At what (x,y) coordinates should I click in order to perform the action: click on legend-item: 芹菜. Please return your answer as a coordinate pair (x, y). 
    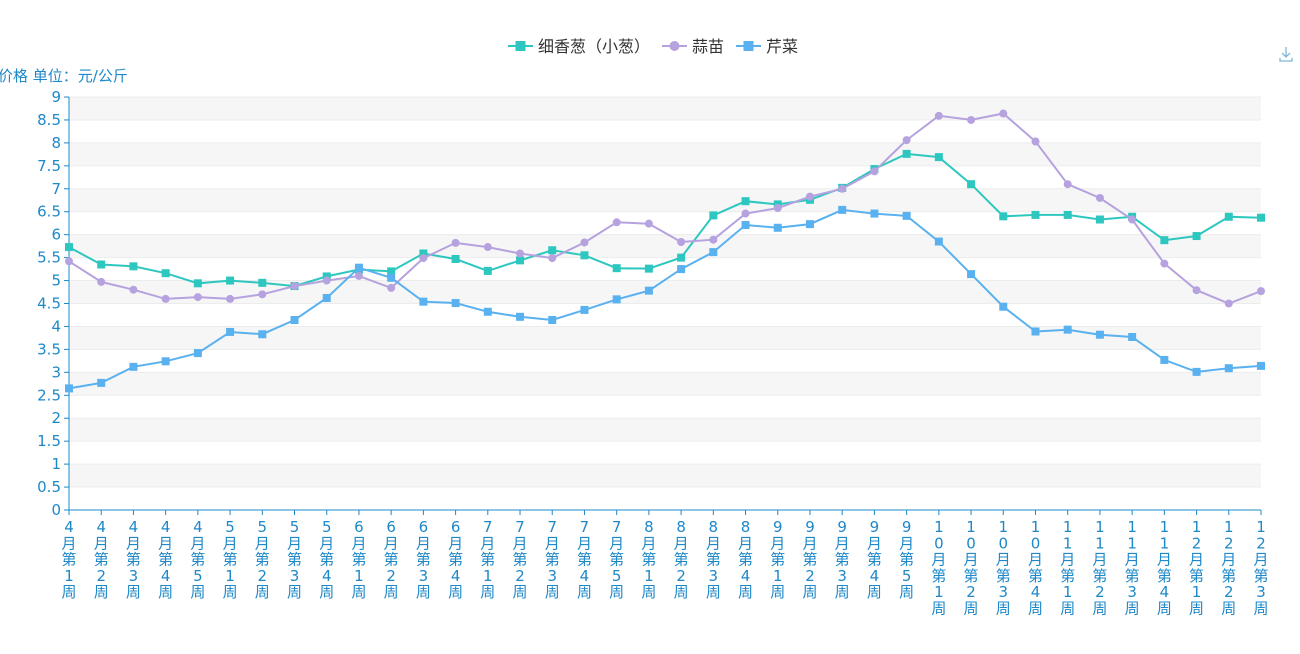
    Looking at the image, I should click on (767, 46).